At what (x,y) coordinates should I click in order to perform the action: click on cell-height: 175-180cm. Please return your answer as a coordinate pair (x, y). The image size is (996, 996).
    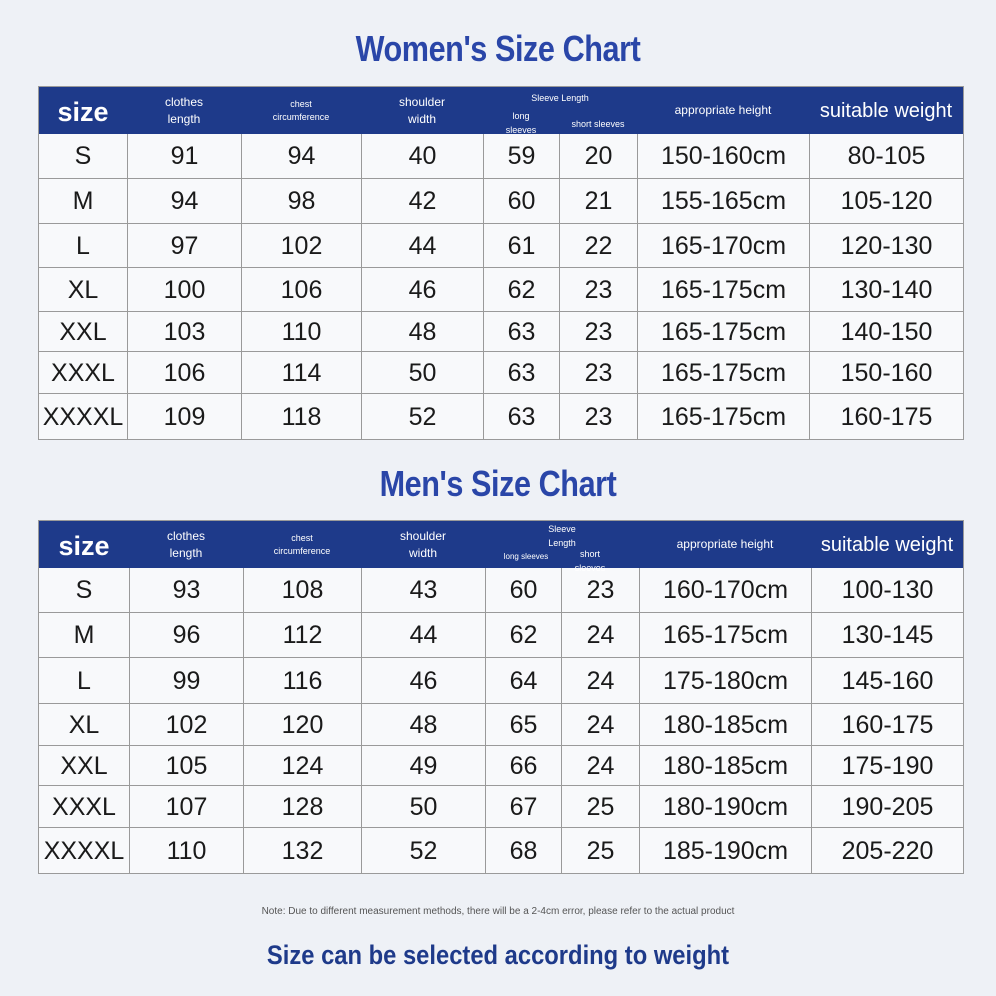
    Looking at the image, I should click on (725, 681).